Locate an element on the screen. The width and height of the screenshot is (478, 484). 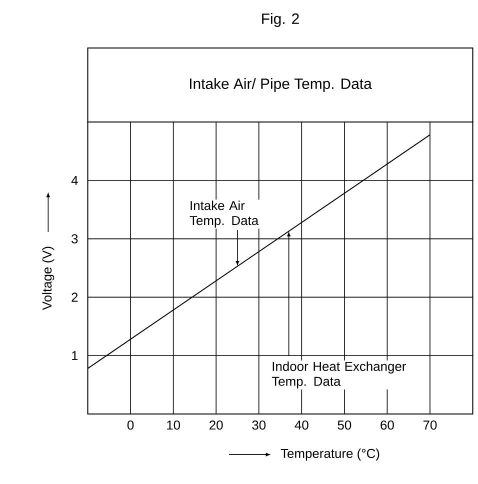
x-tick-label: 30 is located at coordinates (259, 425).